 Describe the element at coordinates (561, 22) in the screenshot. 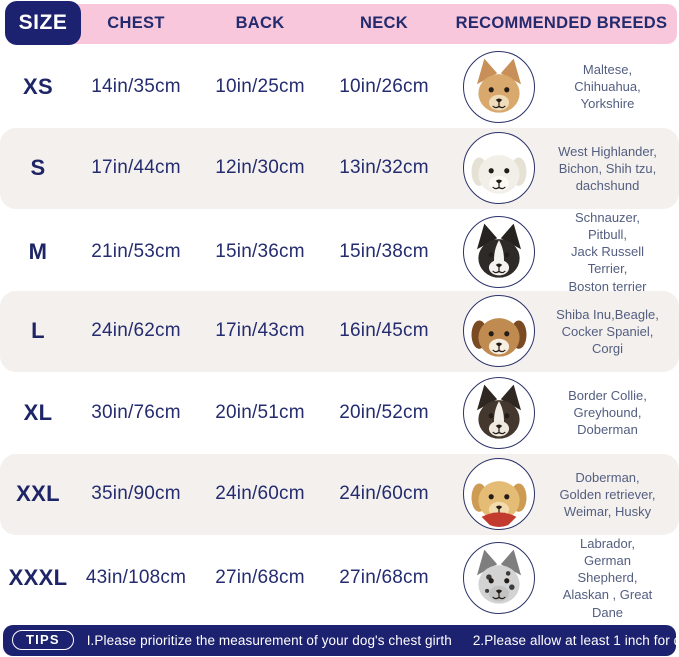

I see `column-header-recommended-breeds: RECOMMENDED BREEDS` at that location.